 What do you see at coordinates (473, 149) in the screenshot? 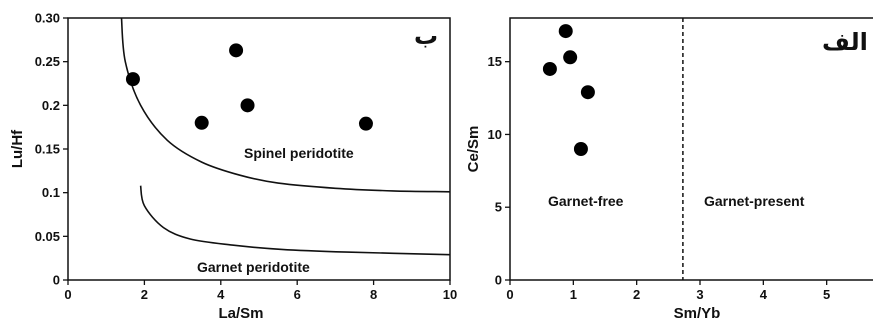
I see `right-y-axis-title: Ce/Sm` at bounding box center [473, 149].